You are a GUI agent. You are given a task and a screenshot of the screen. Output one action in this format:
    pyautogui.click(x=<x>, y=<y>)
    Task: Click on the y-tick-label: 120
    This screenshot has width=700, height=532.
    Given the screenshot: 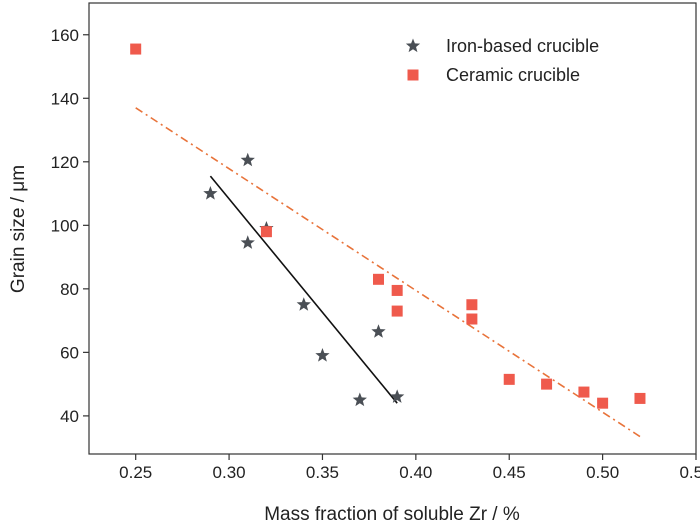 What is the action you would take?
    pyautogui.click(x=65, y=162)
    